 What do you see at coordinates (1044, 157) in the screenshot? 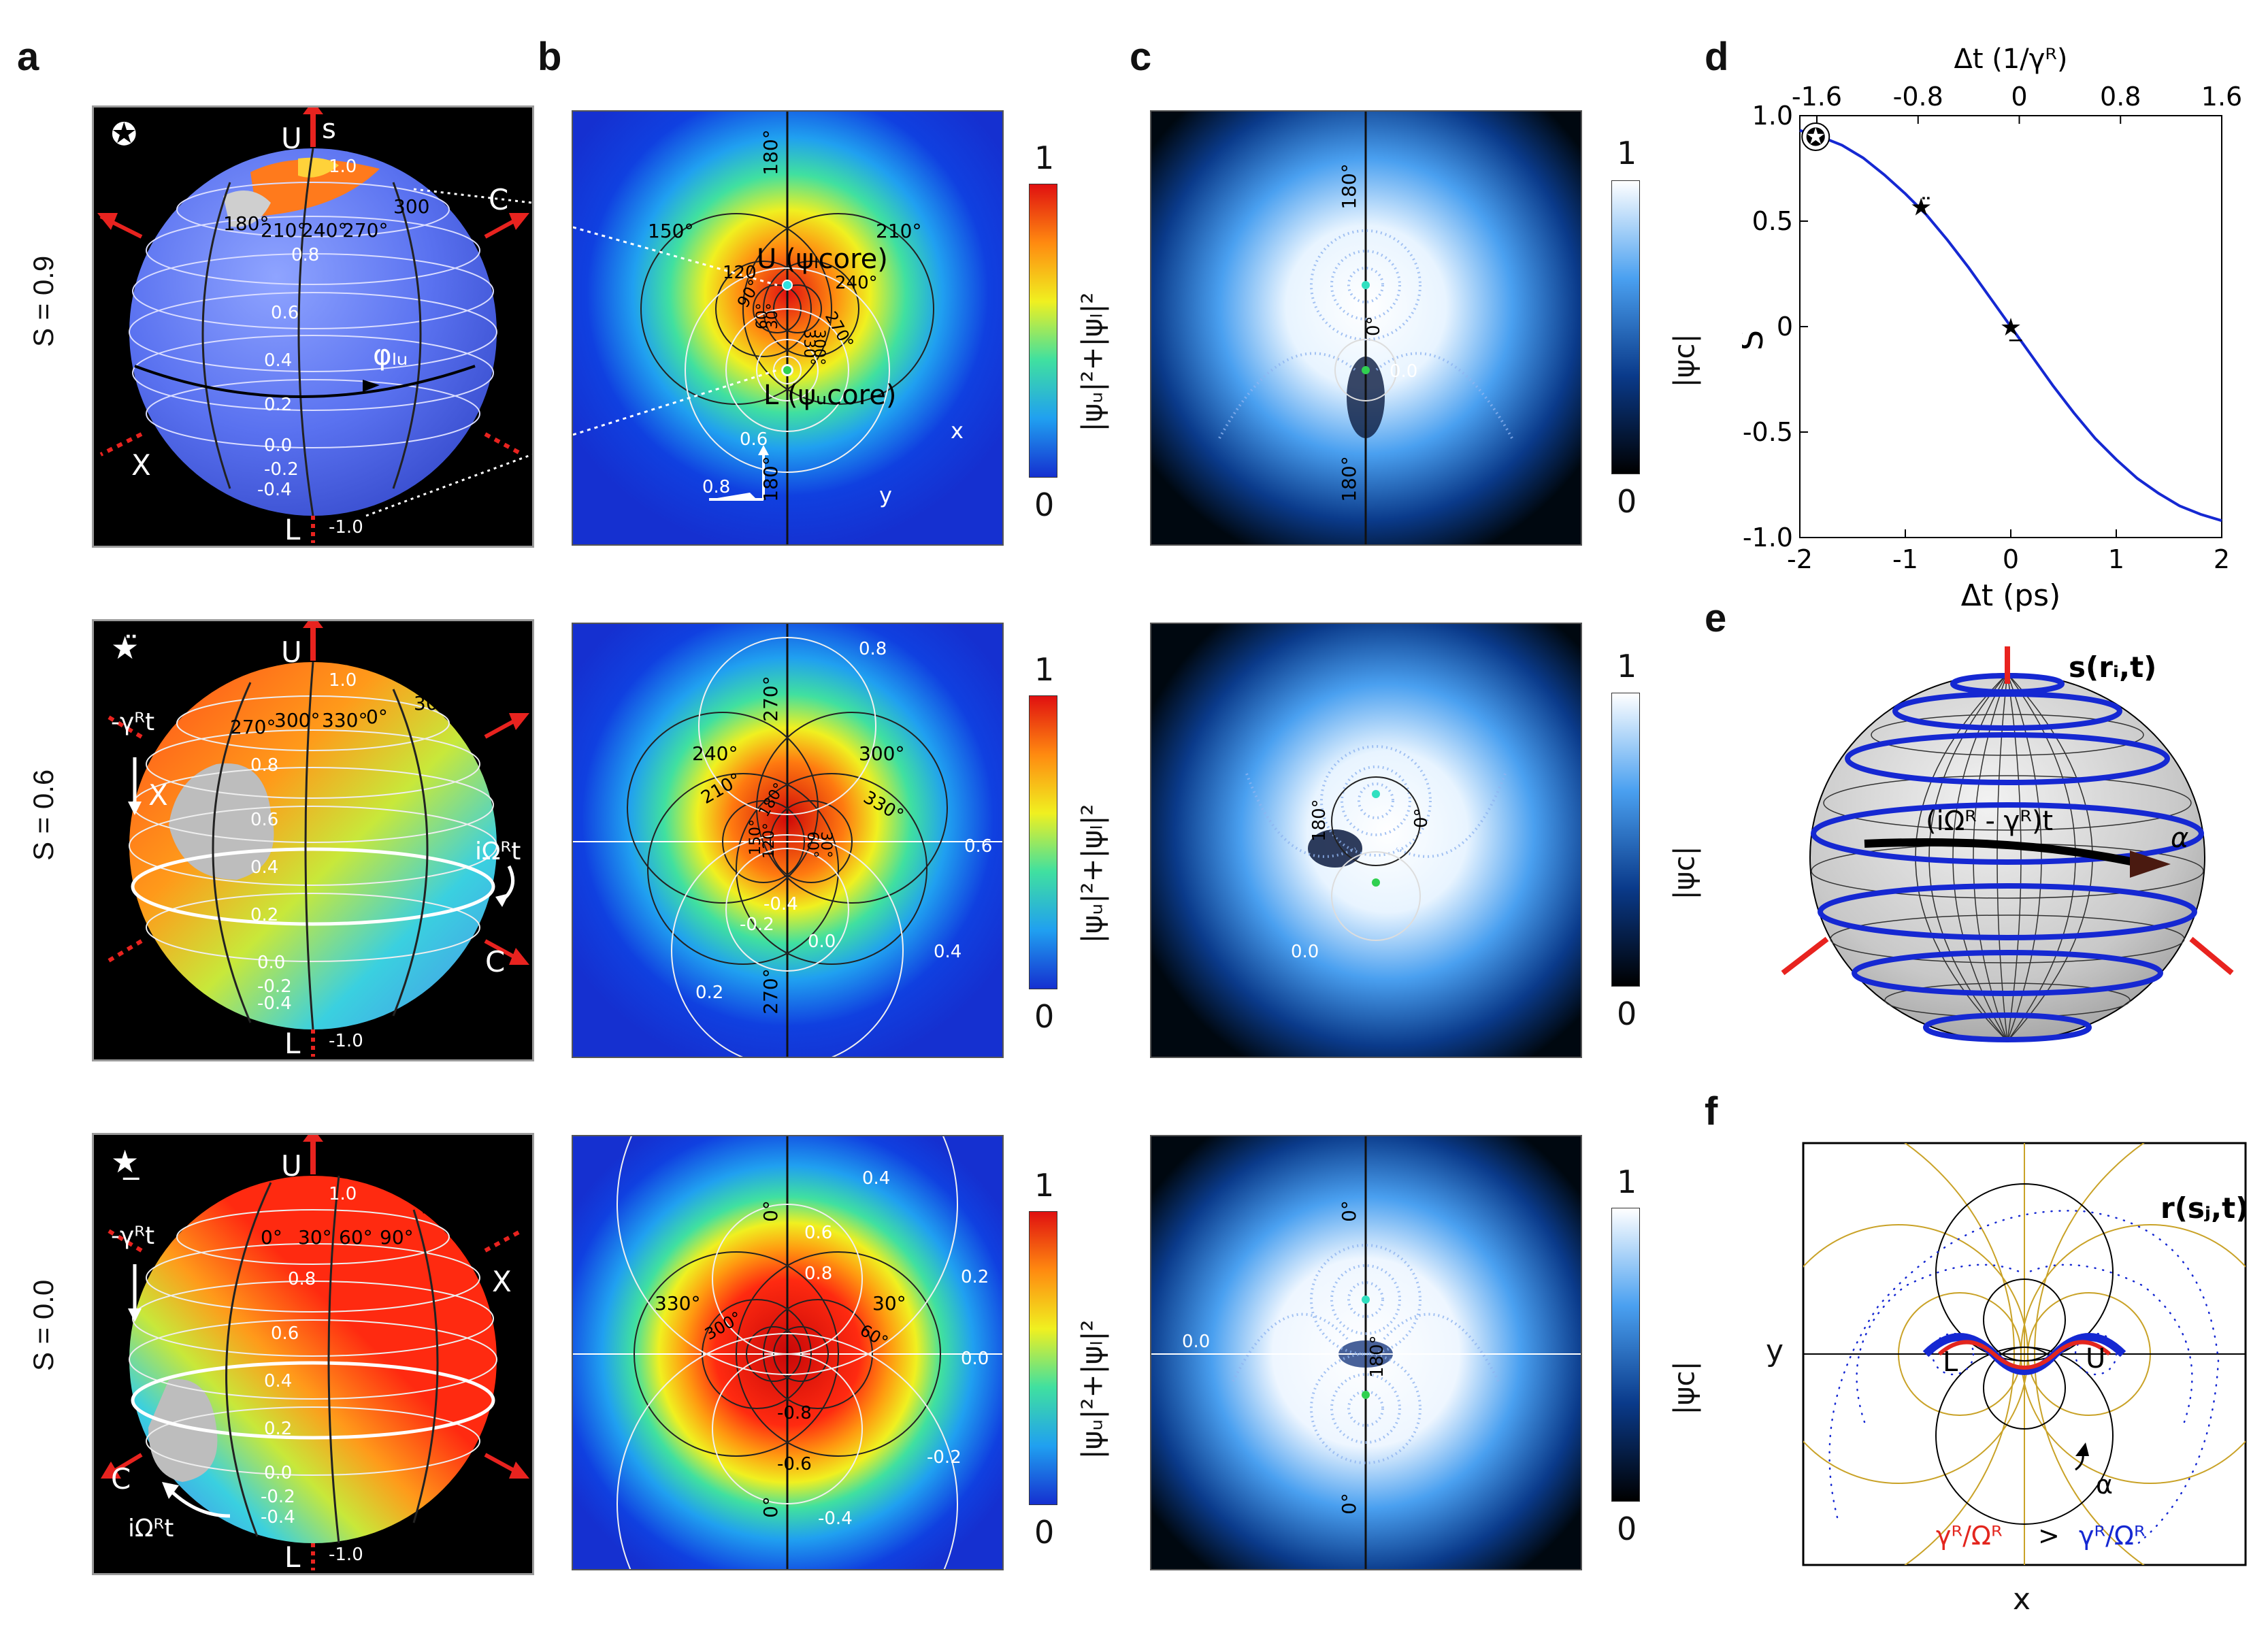
I see `colorbar-b-row1-max: 1` at bounding box center [1044, 157].